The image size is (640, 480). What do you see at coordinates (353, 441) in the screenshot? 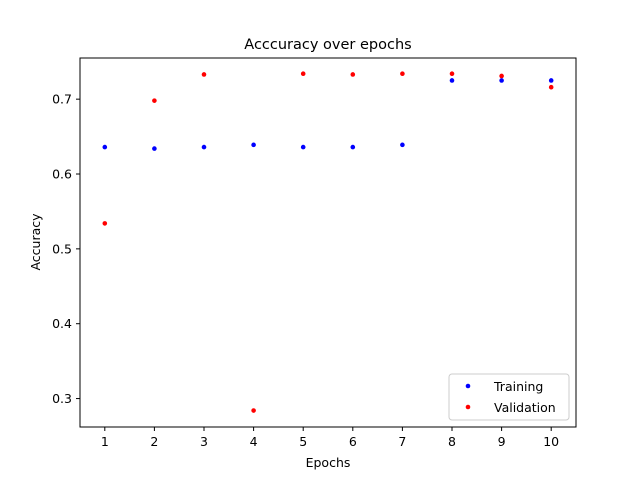
I see `x-tick-label: 6` at bounding box center [353, 441].